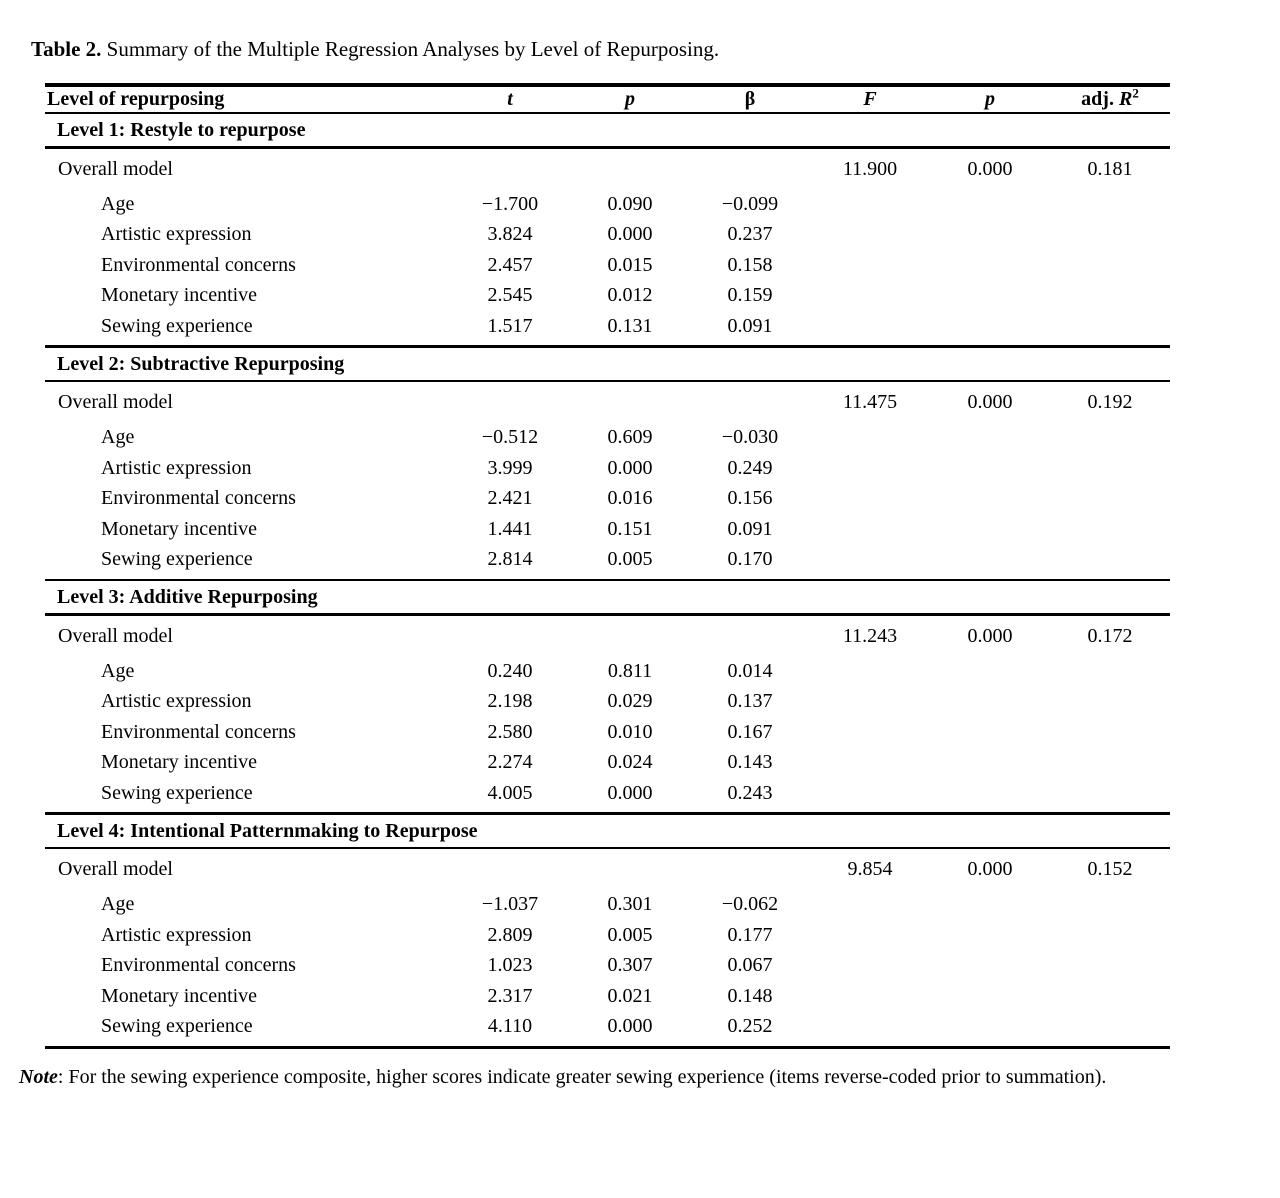 The image size is (1280, 1198). Describe the element at coordinates (510, 701) in the screenshot. I see `t-value: 2.198` at that location.